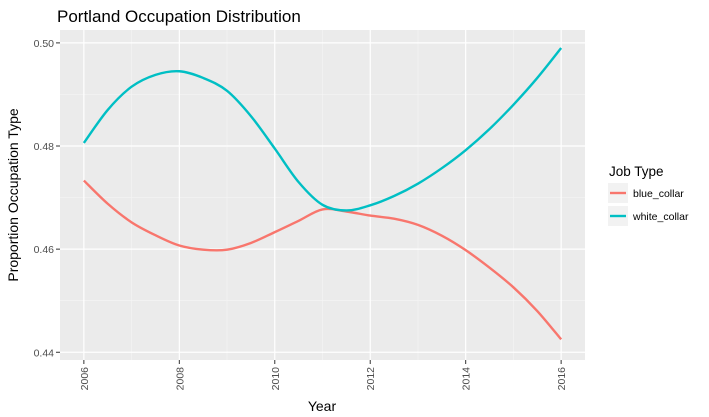 The width and height of the screenshot is (709, 417). What do you see at coordinates (658, 194) in the screenshot?
I see `legend-label: blue_collar` at bounding box center [658, 194].